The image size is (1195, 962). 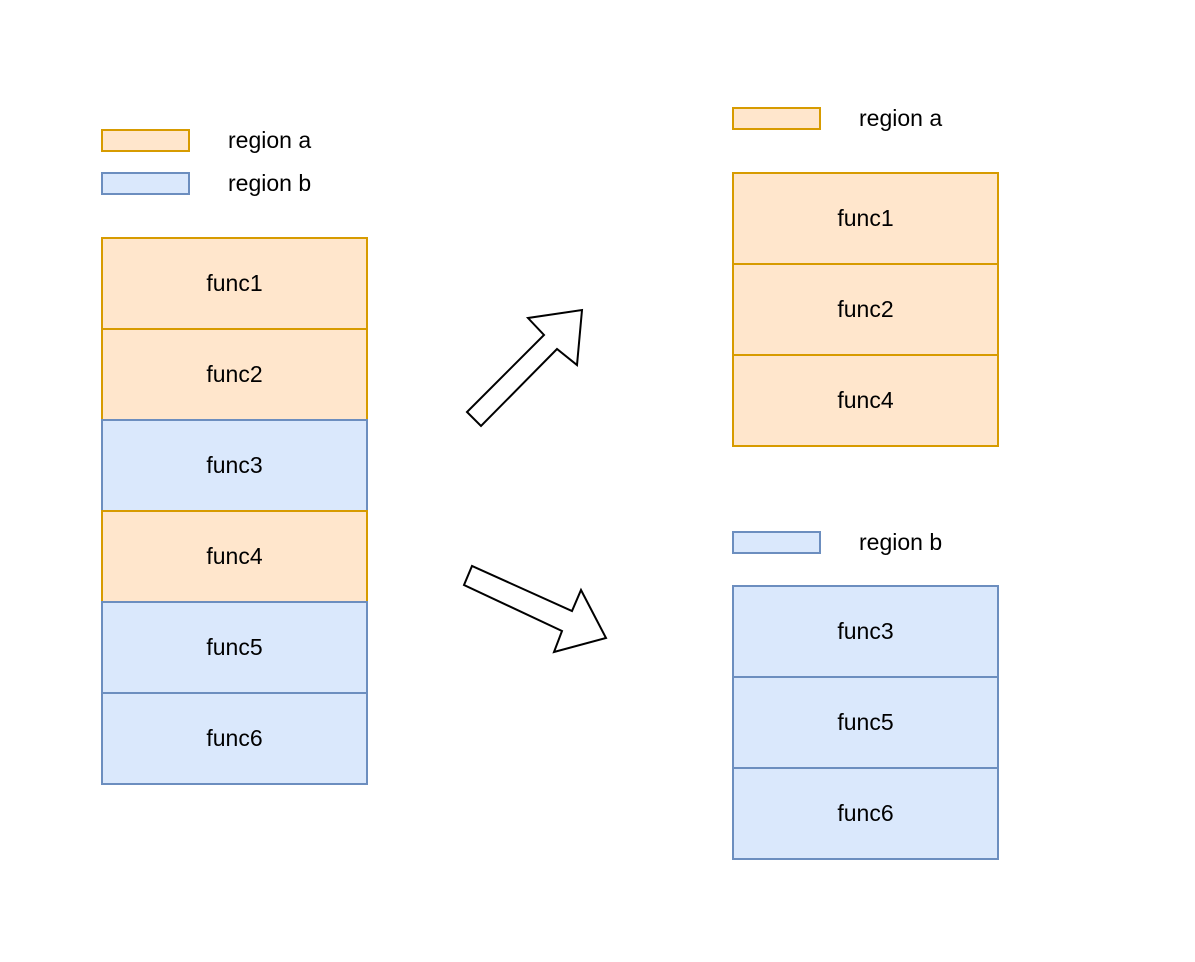 What do you see at coordinates (524, 368) in the screenshot?
I see `up-right-arrow` at bounding box center [524, 368].